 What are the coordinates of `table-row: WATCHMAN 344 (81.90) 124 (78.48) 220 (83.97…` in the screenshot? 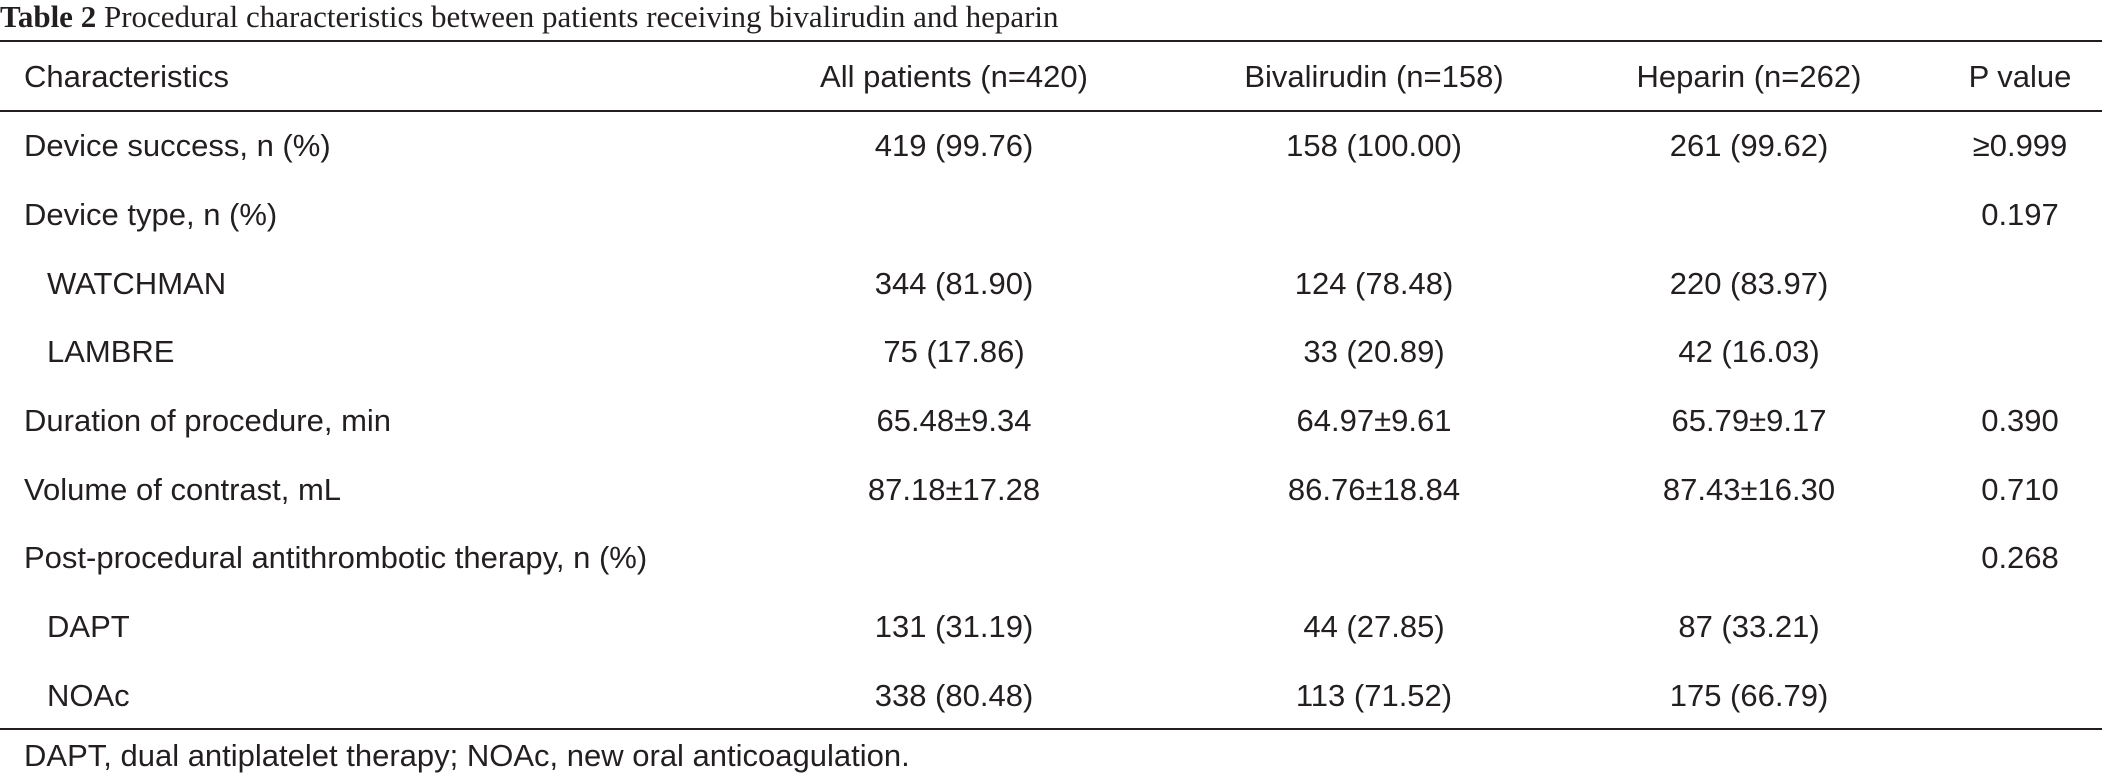 It's located at (1051, 283).